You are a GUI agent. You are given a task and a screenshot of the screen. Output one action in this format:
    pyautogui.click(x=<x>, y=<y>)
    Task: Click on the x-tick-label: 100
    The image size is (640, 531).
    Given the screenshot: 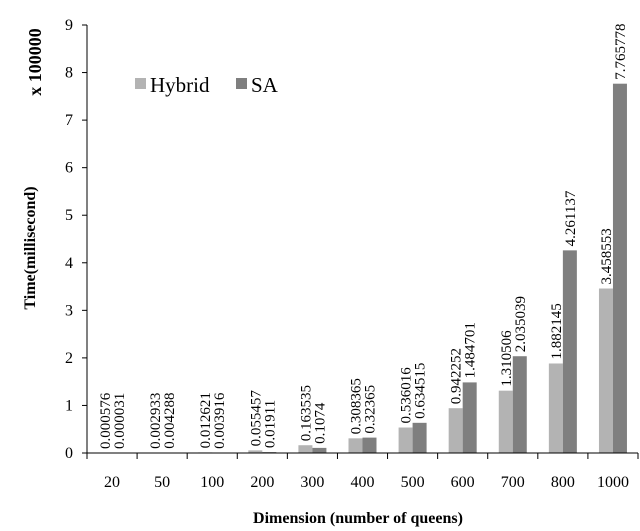 What is the action you would take?
    pyautogui.click(x=212, y=482)
    